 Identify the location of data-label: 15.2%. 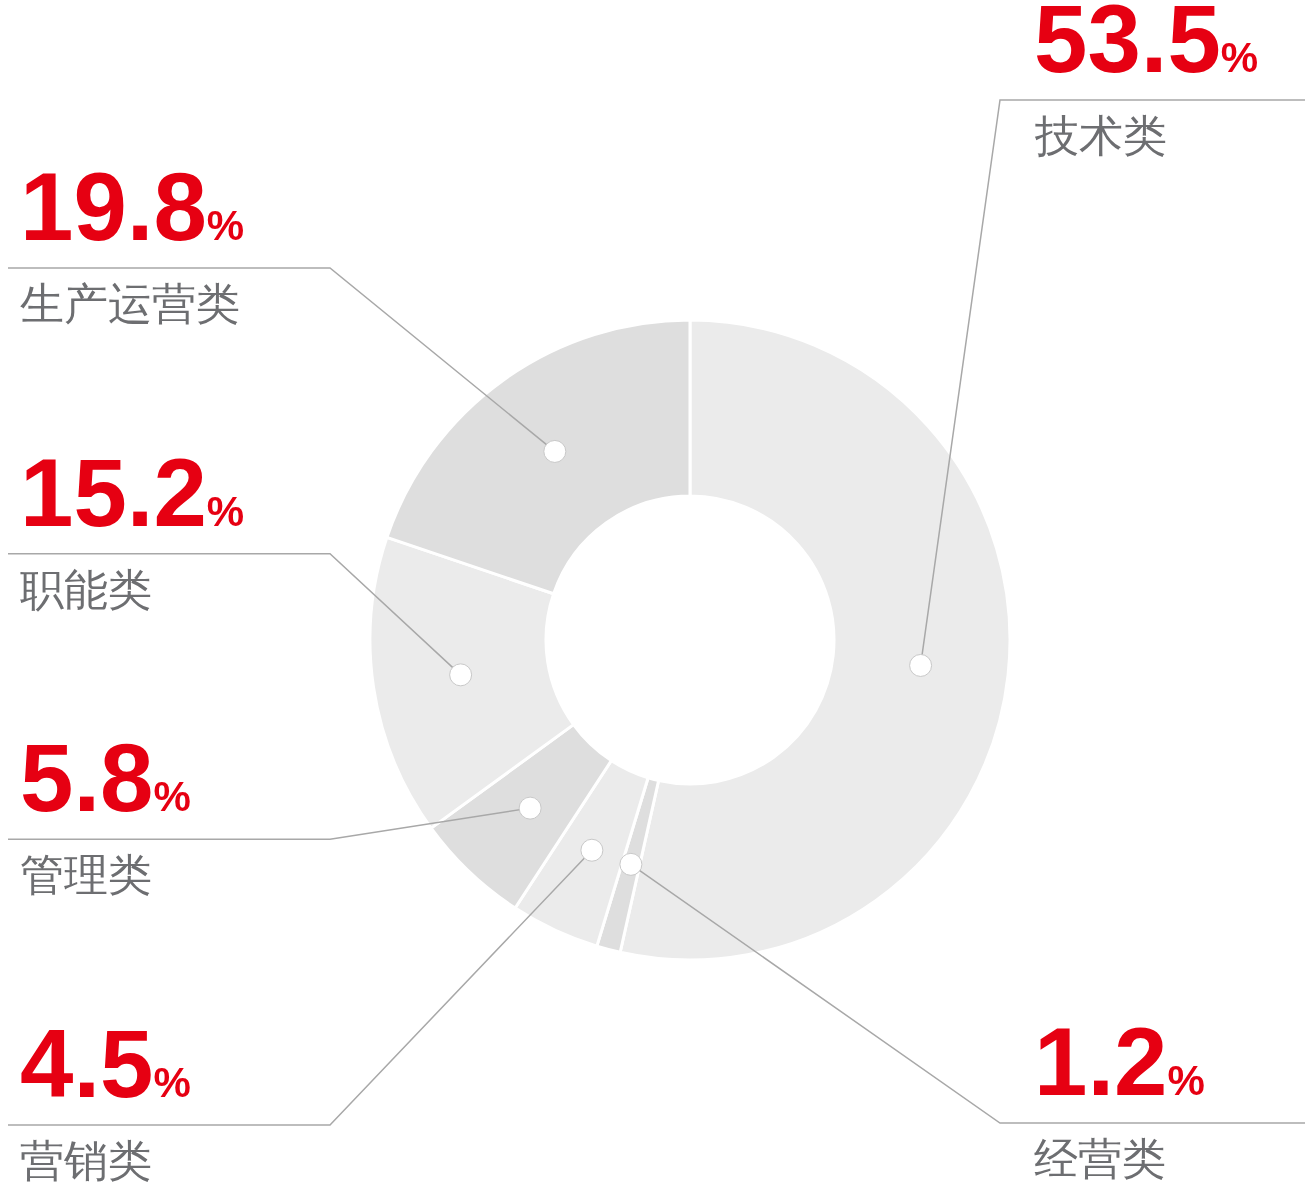
(132, 492).